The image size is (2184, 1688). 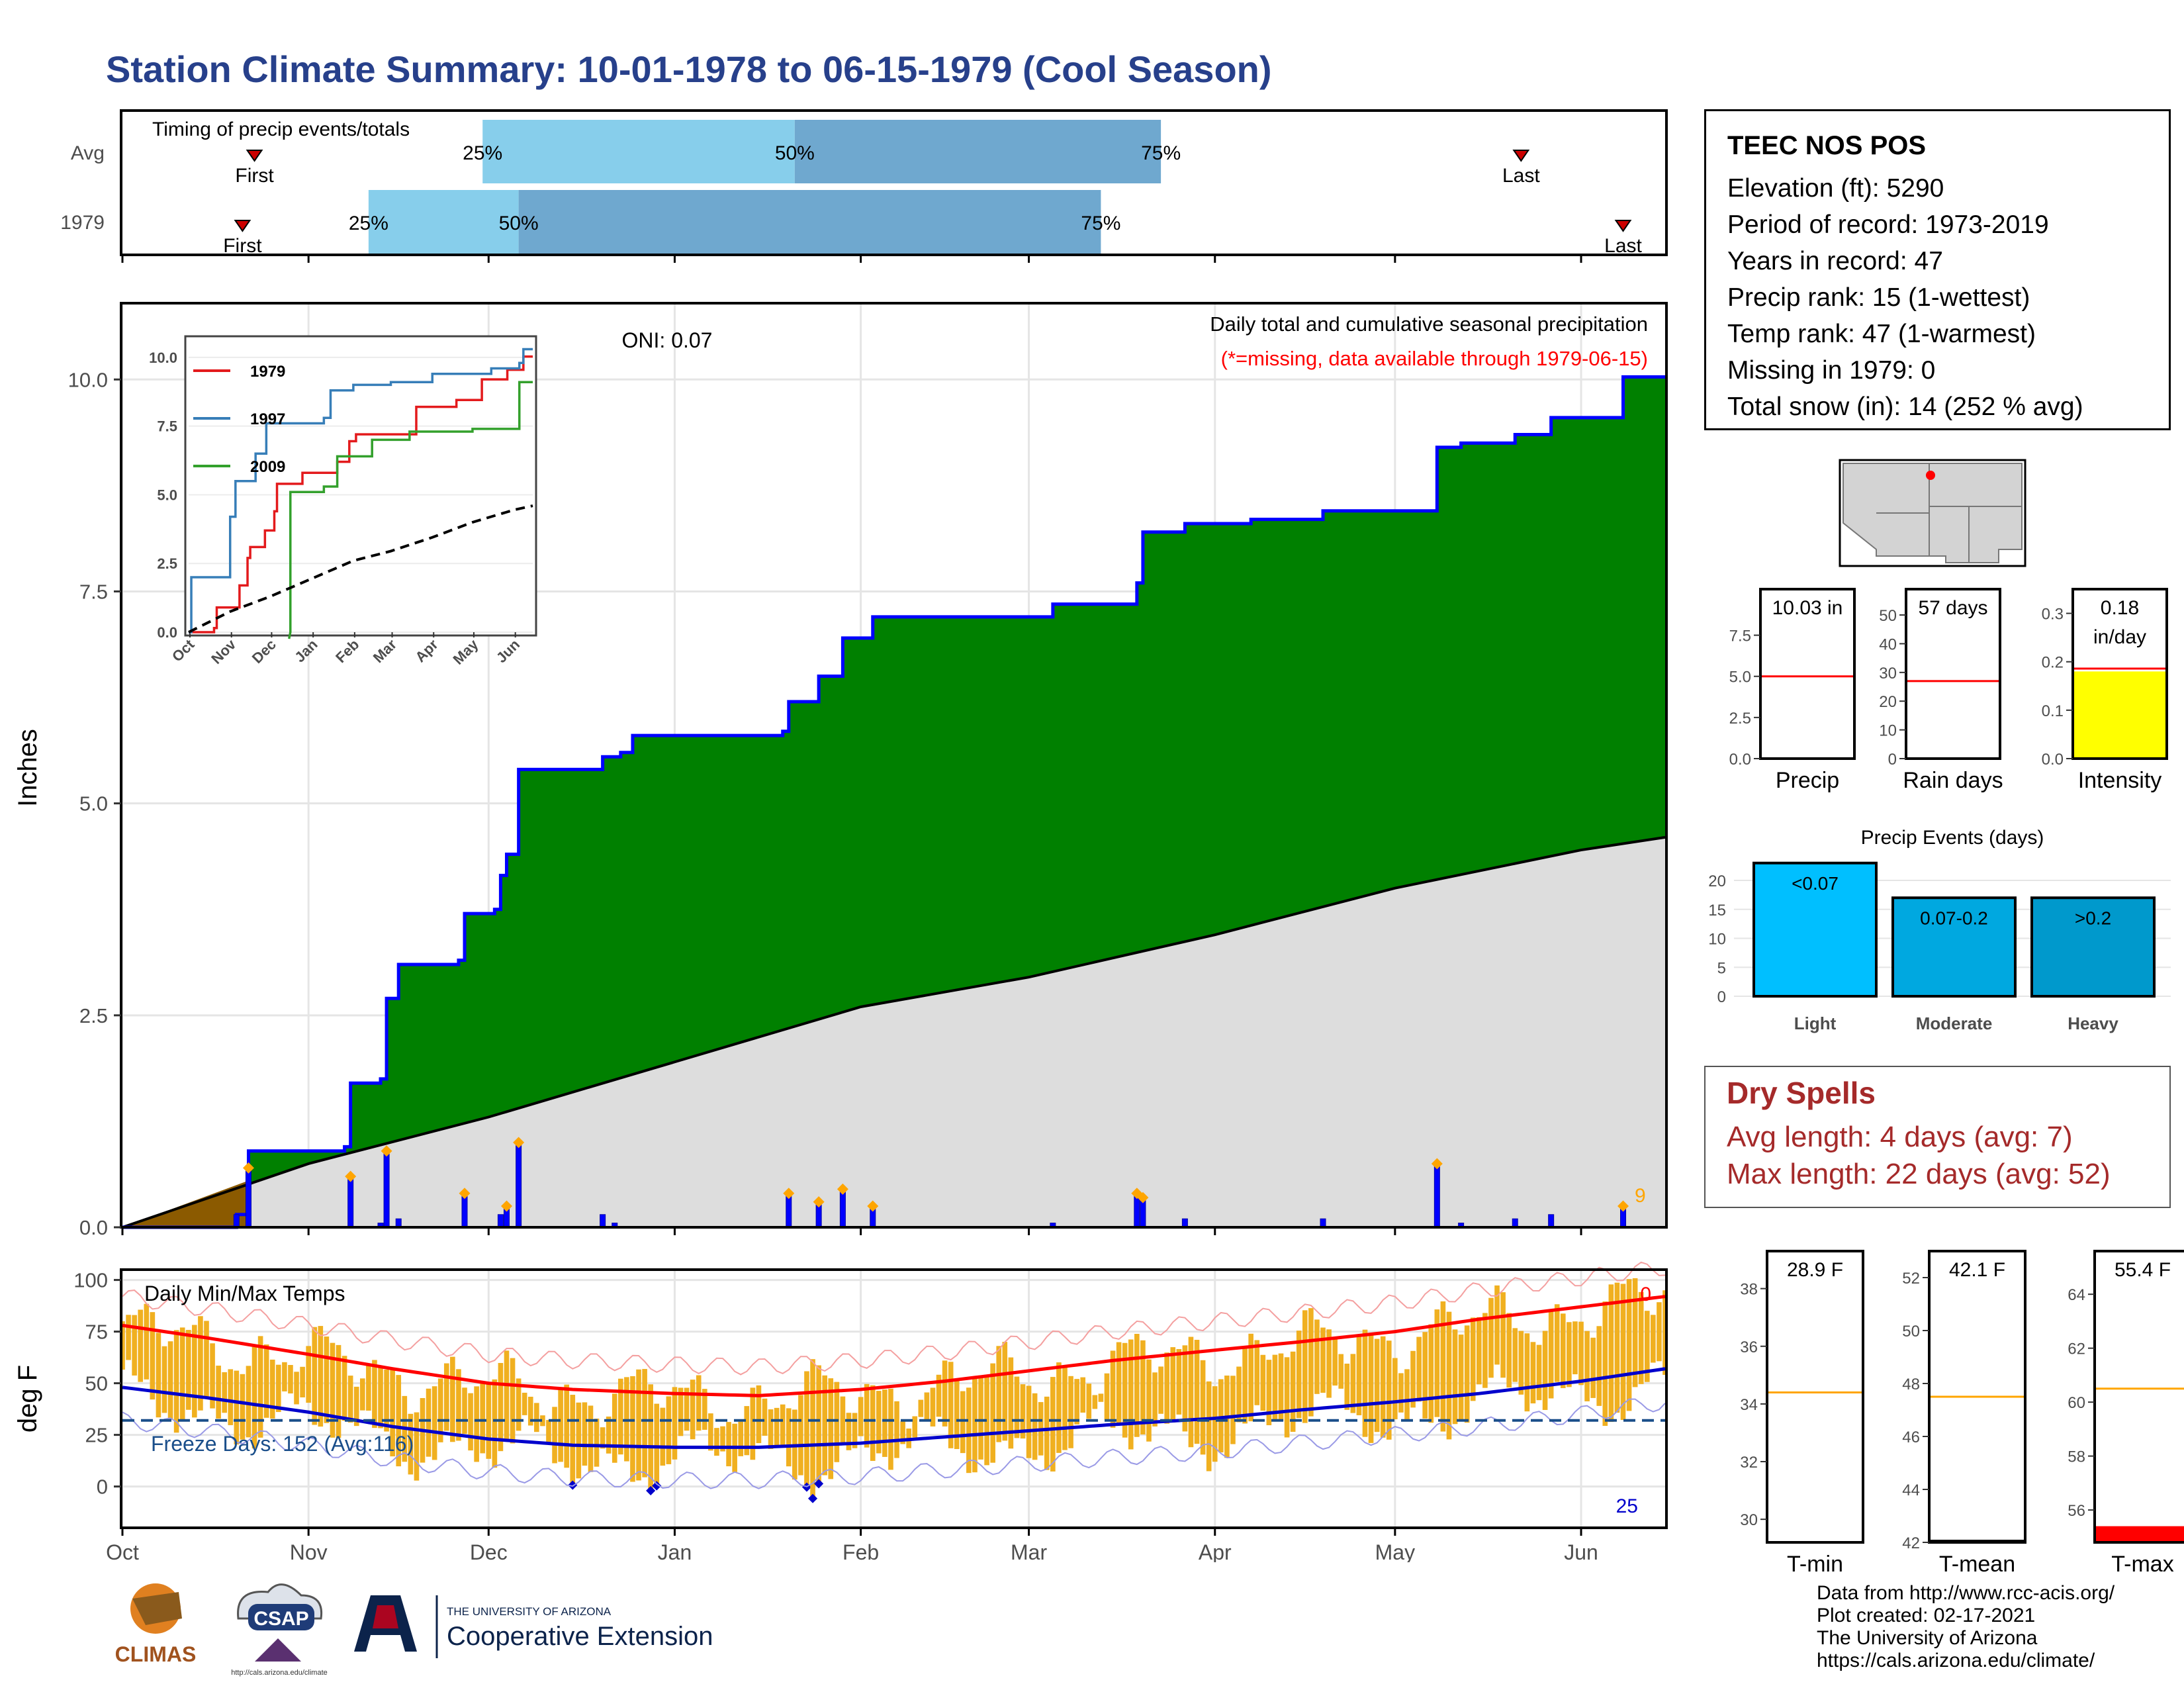 What do you see at coordinates (852, 259) in the screenshot?
I see `timing-axis-ticks` at bounding box center [852, 259].